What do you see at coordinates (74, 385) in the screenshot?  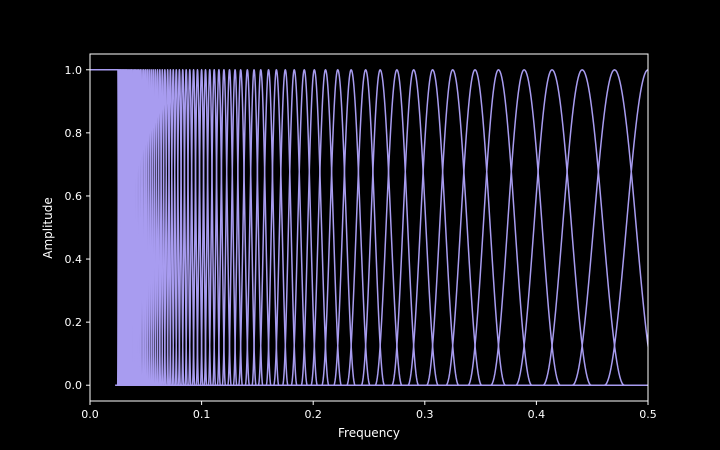 I see `y-tick-label: 0.0` at bounding box center [74, 385].